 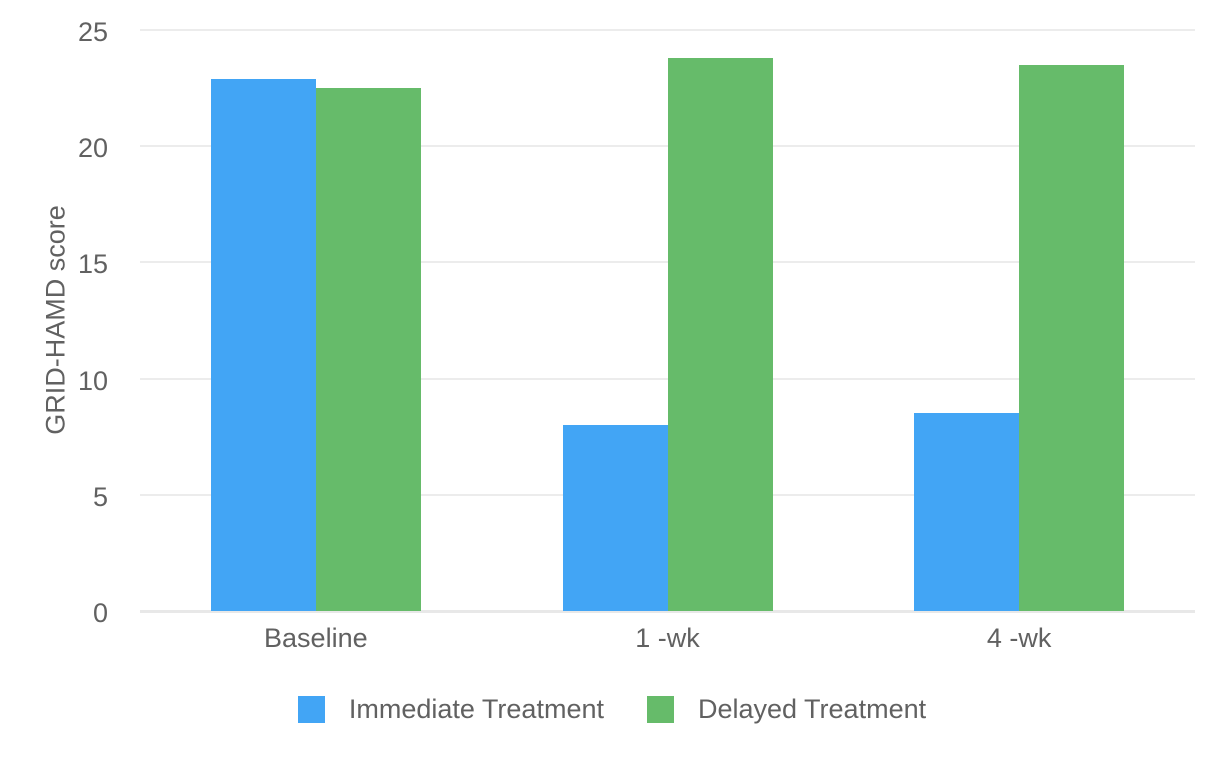 I want to click on x-category-label-4-wk: 4 -wk, so click(x=1019, y=638).